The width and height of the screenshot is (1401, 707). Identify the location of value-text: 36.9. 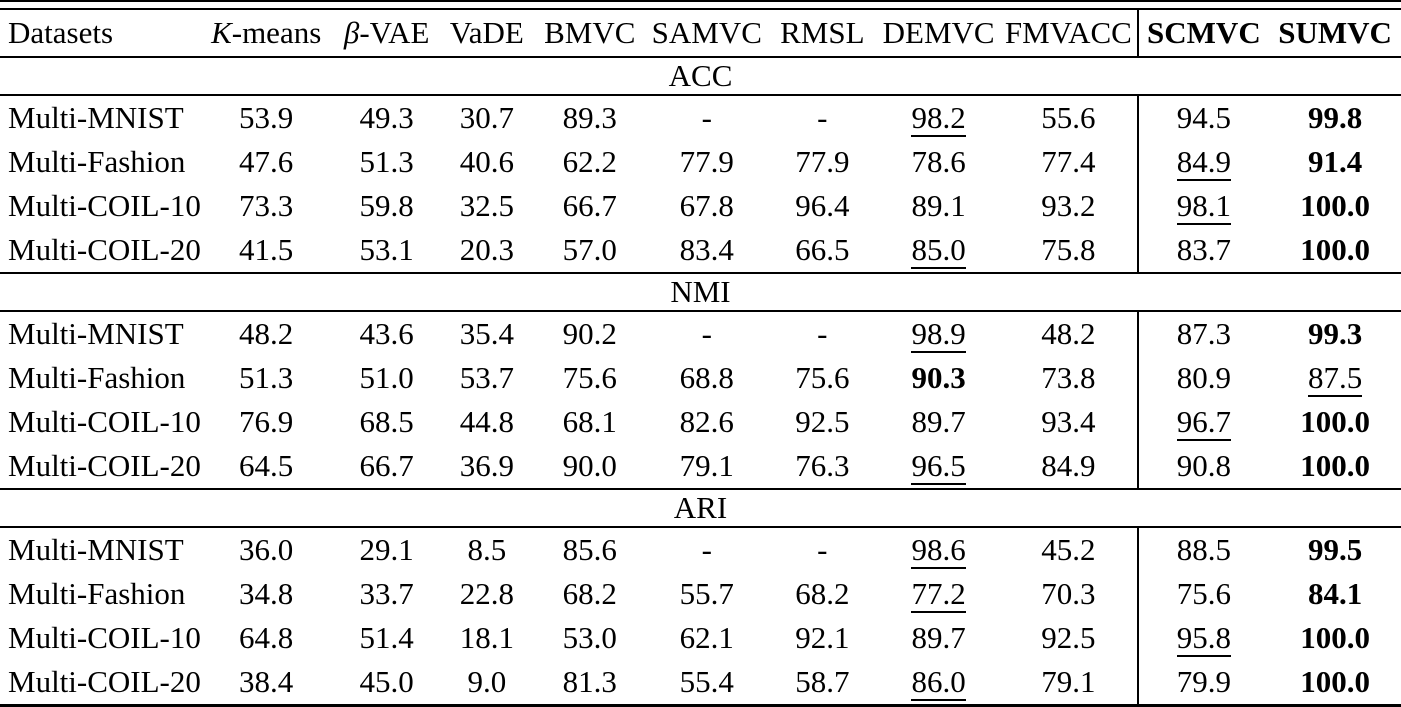
(486, 465).